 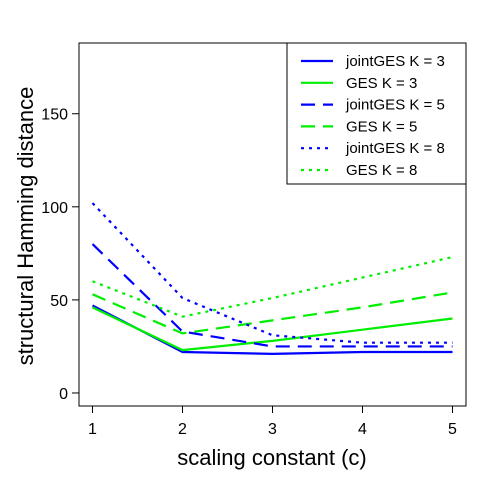 I want to click on x-tick-label: 1, so click(x=92, y=429).